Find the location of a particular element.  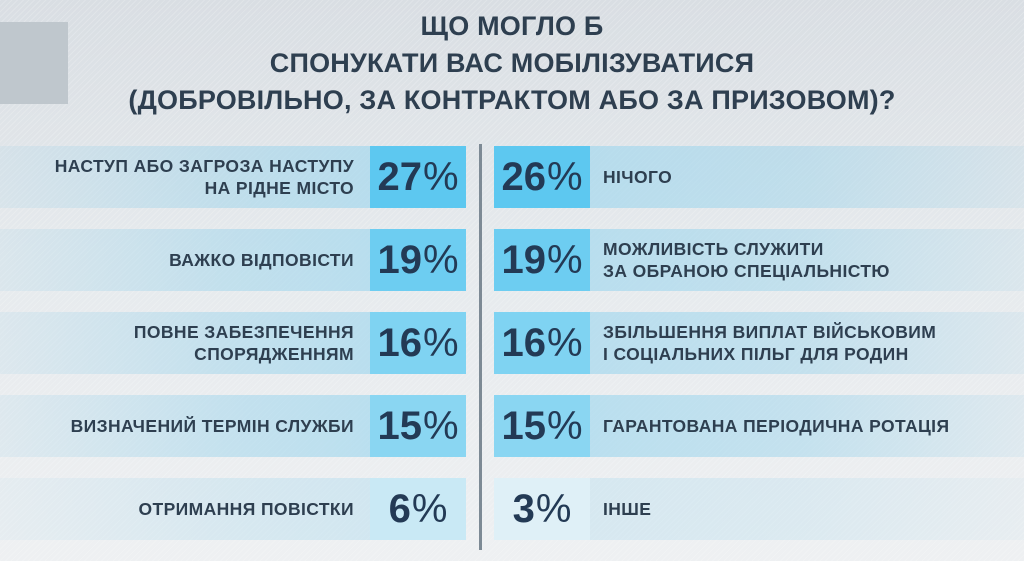

left-label-line-1: ПОВНЕ ЗАБЕЗПЕЧЕННЯ is located at coordinates (243, 332).